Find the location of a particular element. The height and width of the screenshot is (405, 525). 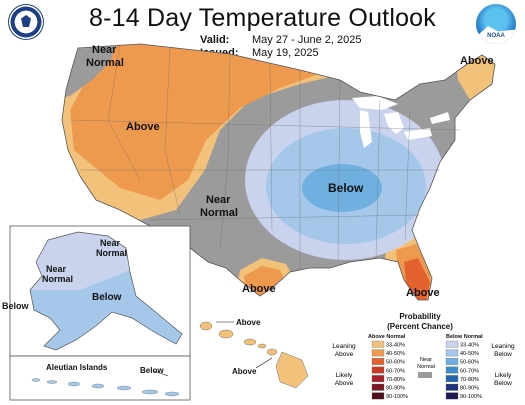

legend-above-label-3: 60-70% is located at coordinates (395, 371).